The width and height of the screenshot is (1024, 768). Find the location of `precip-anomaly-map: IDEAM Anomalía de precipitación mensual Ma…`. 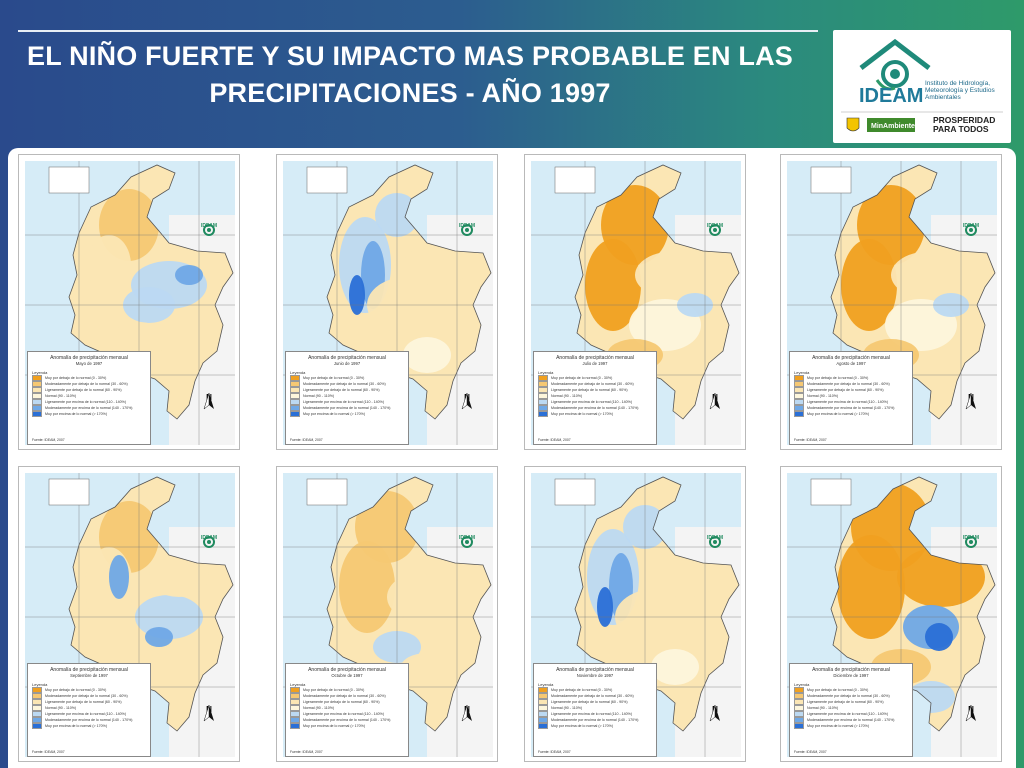

precip-anomaly-map: IDEAM Anomalía de precipitación mensual Ma… is located at coordinates (129, 302).